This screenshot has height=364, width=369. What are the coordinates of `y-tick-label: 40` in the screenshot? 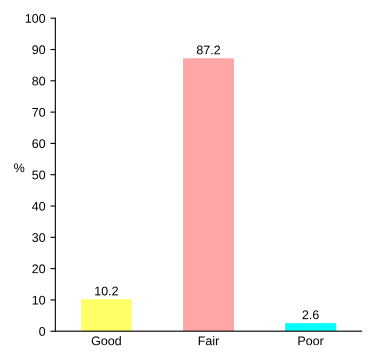 It's located at (39, 206).